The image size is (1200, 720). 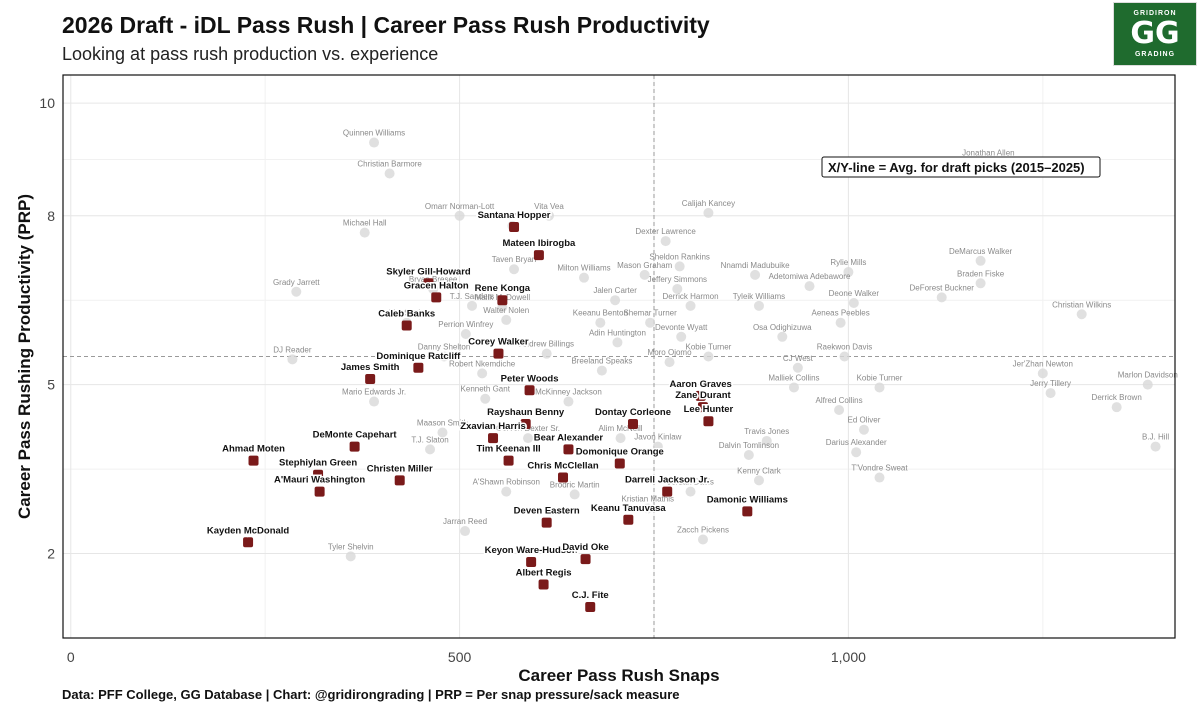 I want to click on historical-pick-label: Nnamdi Madubuike, so click(x=755, y=265).